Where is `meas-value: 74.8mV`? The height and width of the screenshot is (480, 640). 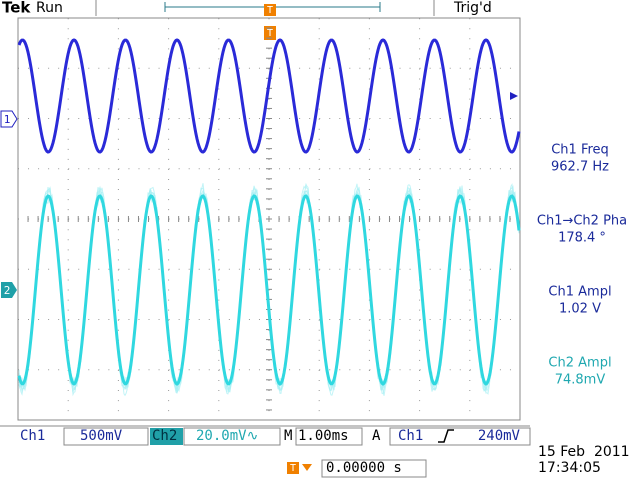 meas-value: 74.8mV is located at coordinates (580, 380).